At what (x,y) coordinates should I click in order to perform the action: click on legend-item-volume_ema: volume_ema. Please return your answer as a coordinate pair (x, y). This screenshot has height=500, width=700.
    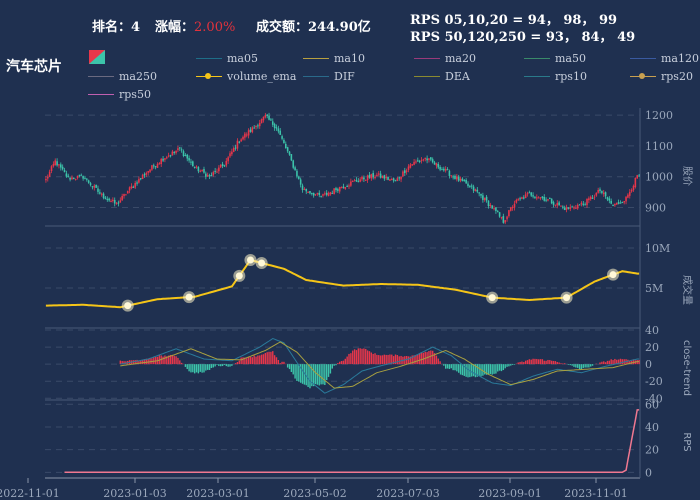
    Looking at the image, I should click on (246, 76).